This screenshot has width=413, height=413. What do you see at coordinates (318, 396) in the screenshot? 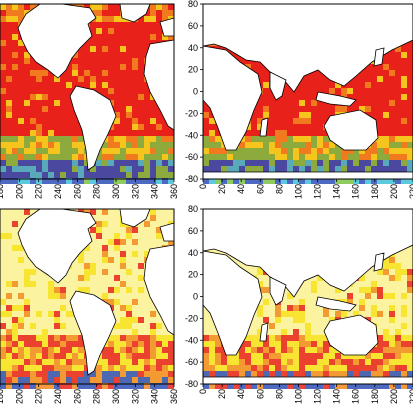
I see `x-tick-label: 120` at bounding box center [318, 396].